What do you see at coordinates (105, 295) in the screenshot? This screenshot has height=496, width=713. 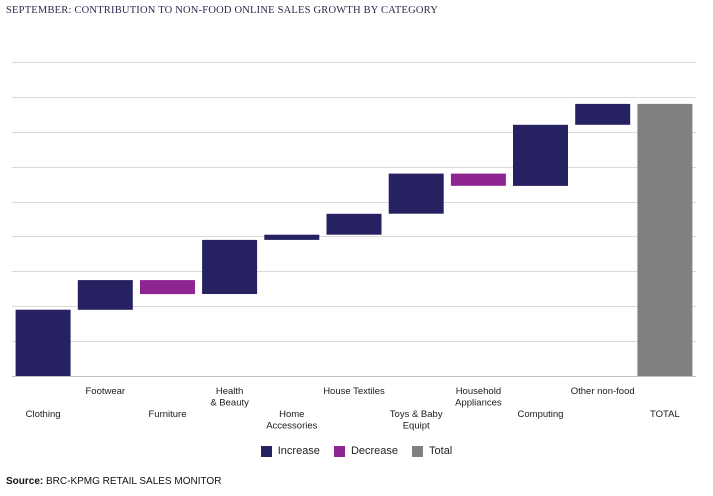 I see `bar-footwear` at bounding box center [105, 295].